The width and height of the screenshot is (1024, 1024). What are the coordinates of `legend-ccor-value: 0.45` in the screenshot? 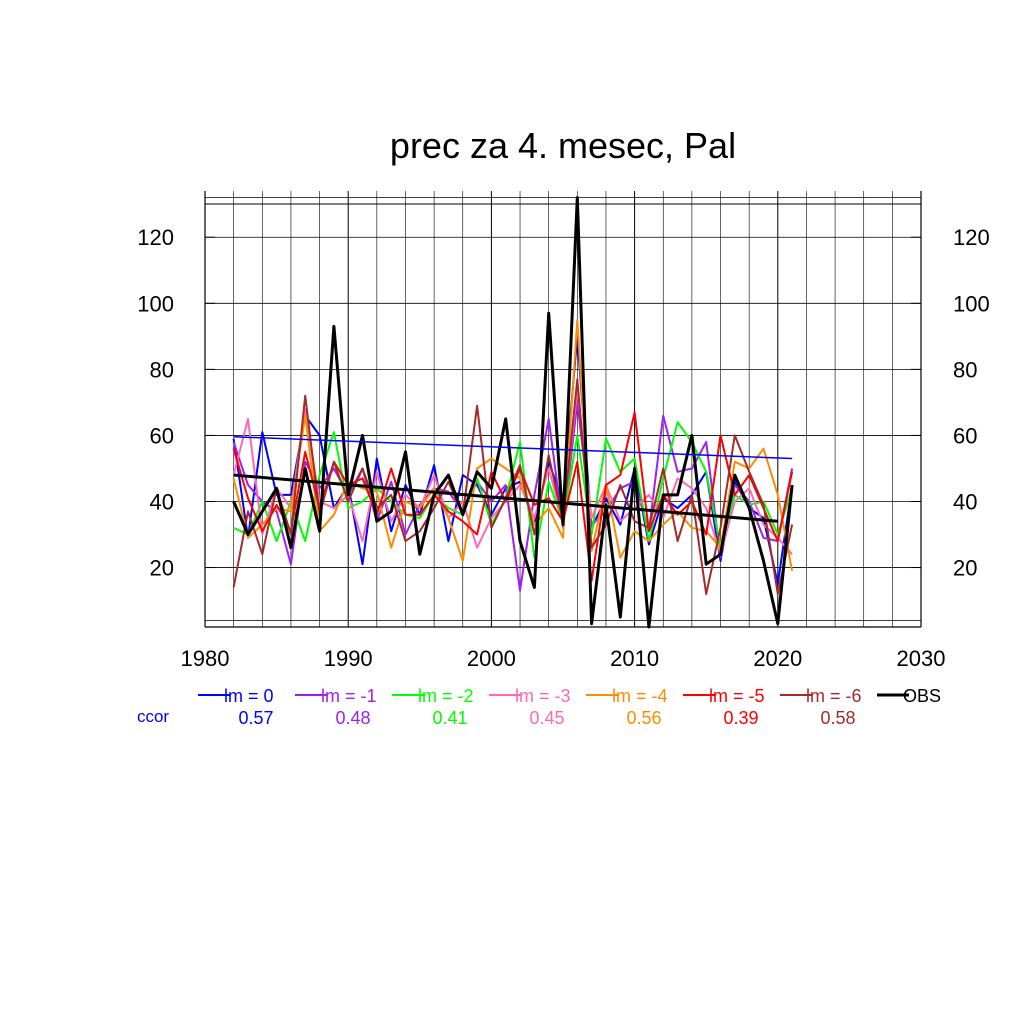 It's located at (546, 718).